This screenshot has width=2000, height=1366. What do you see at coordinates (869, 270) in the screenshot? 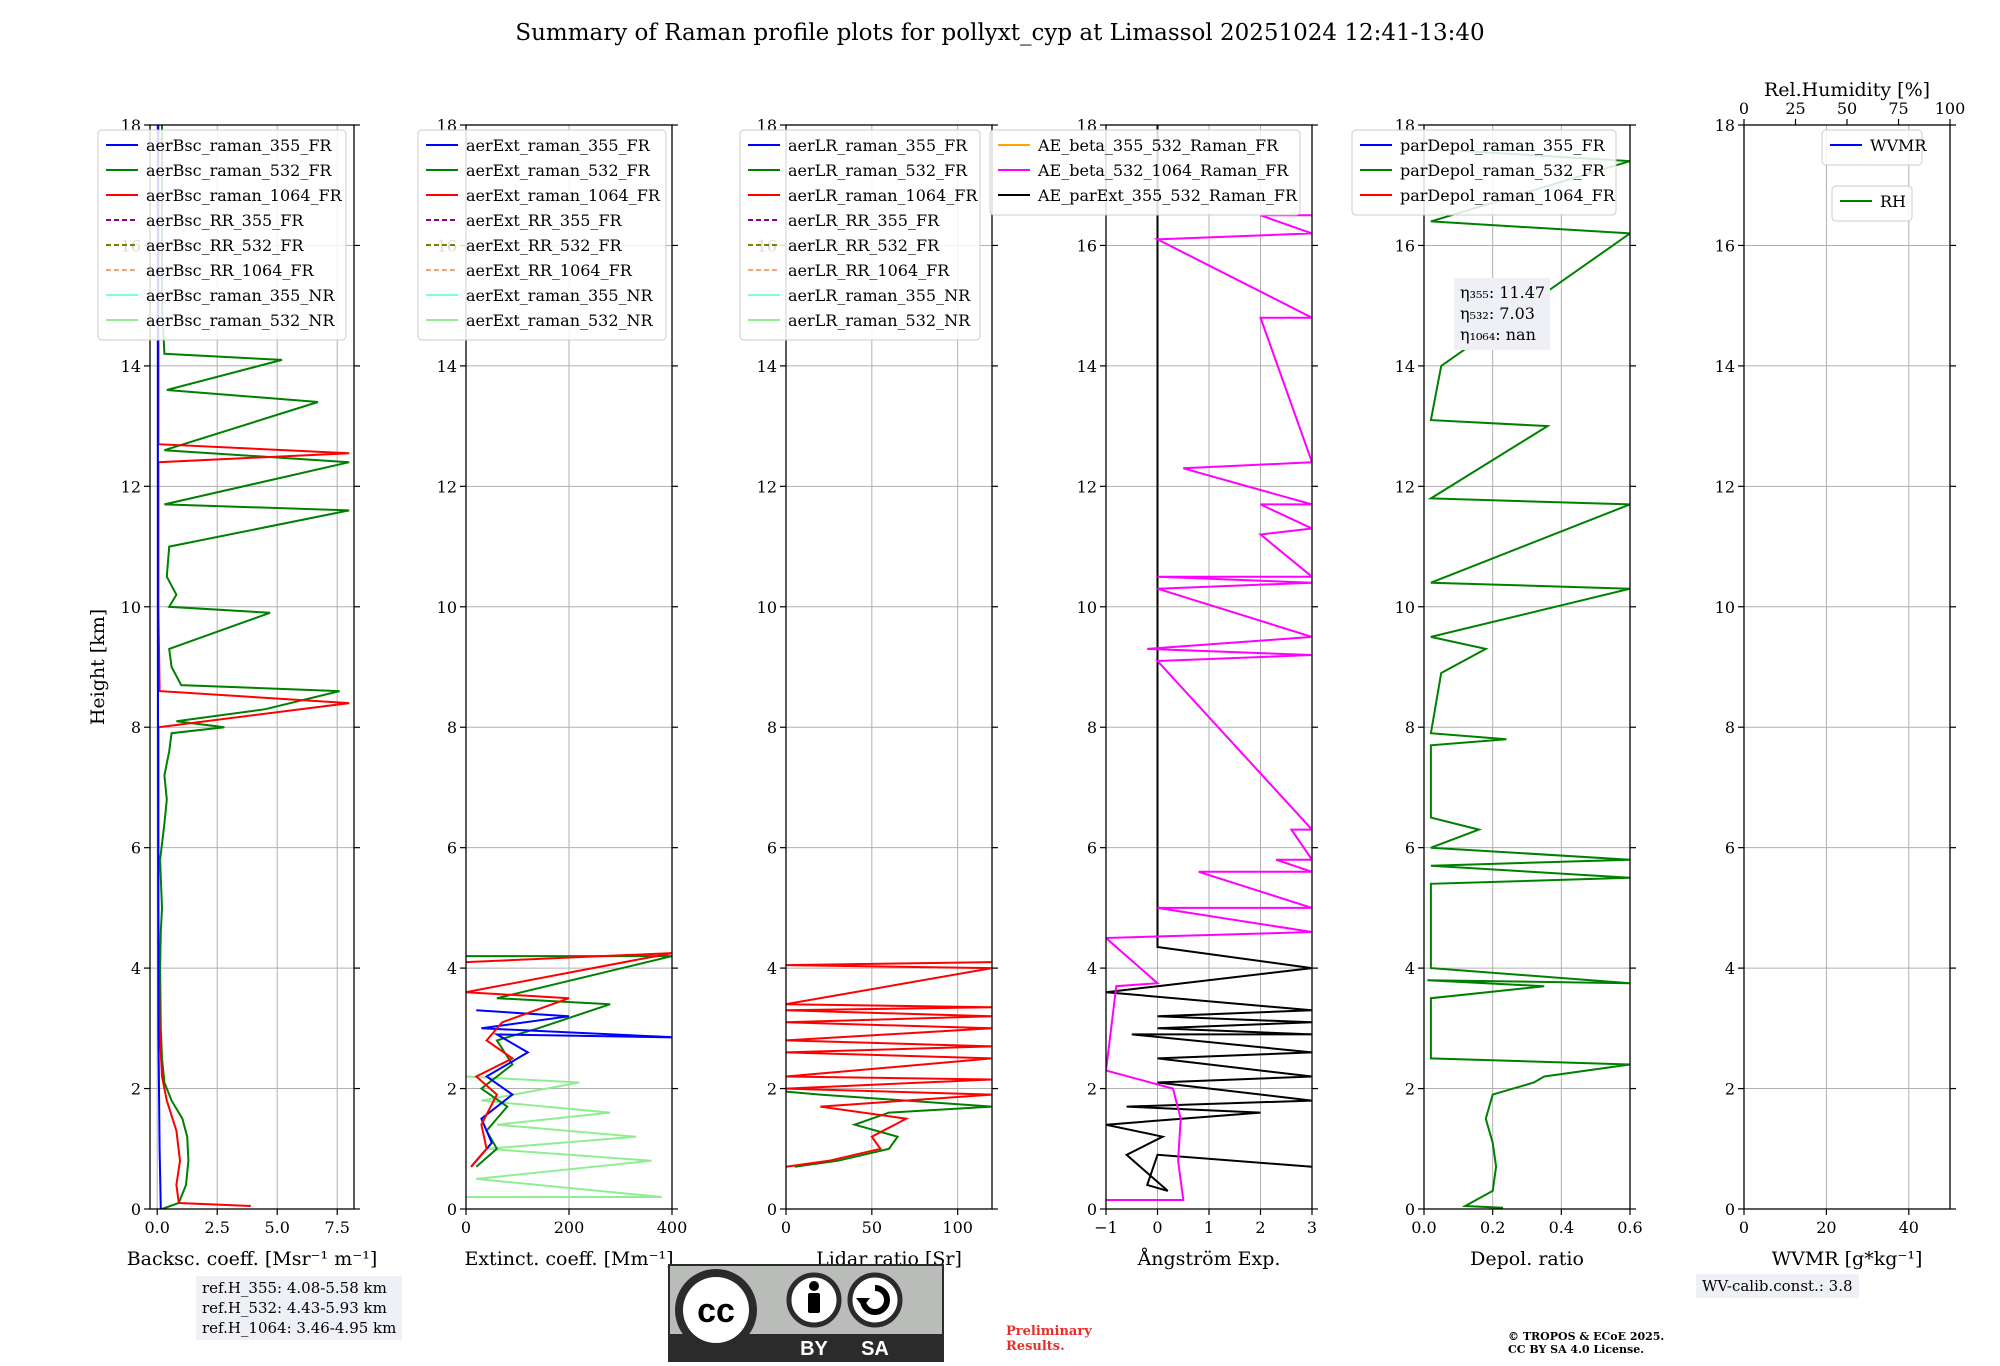
I see `legend-label: aerLR_RR_1064_FR` at bounding box center [869, 270].